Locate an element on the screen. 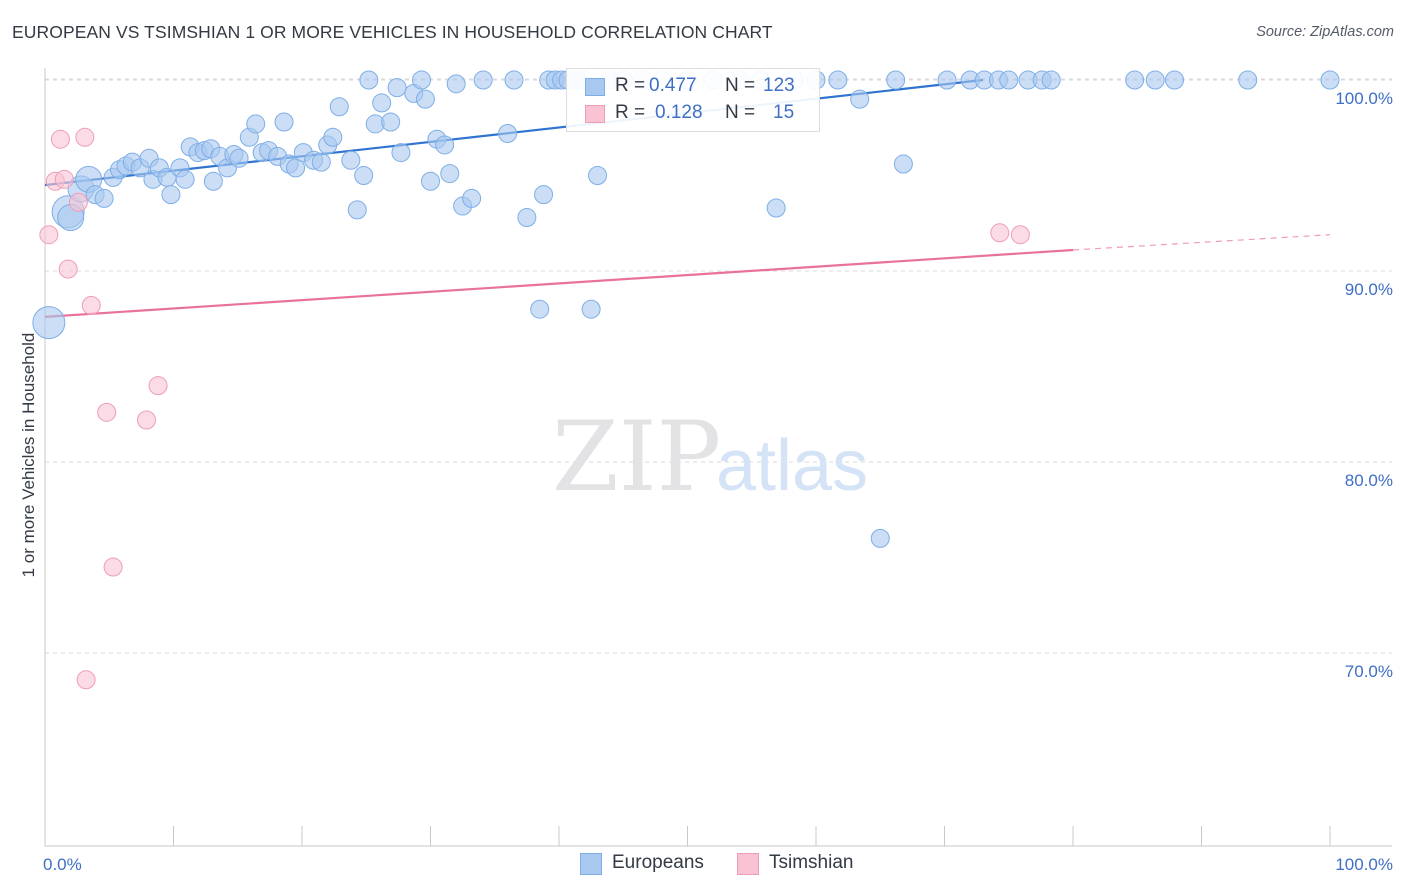 This screenshot has height=892, width=1406. watermark-zip: ZIP is located at coordinates (636, 457).